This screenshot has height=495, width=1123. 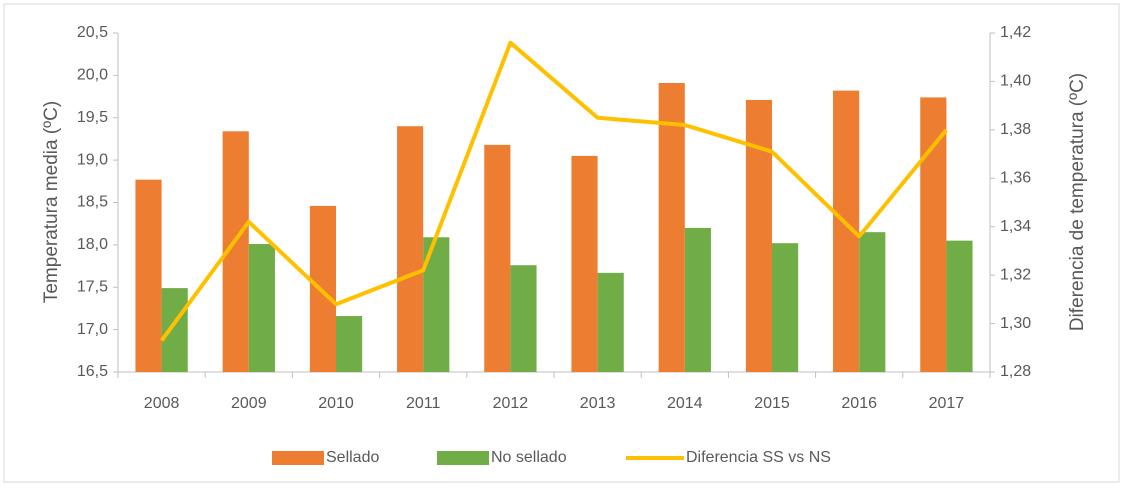 What do you see at coordinates (92, 75) in the screenshot?
I see `y-tick-label: 20,0` at bounding box center [92, 75].